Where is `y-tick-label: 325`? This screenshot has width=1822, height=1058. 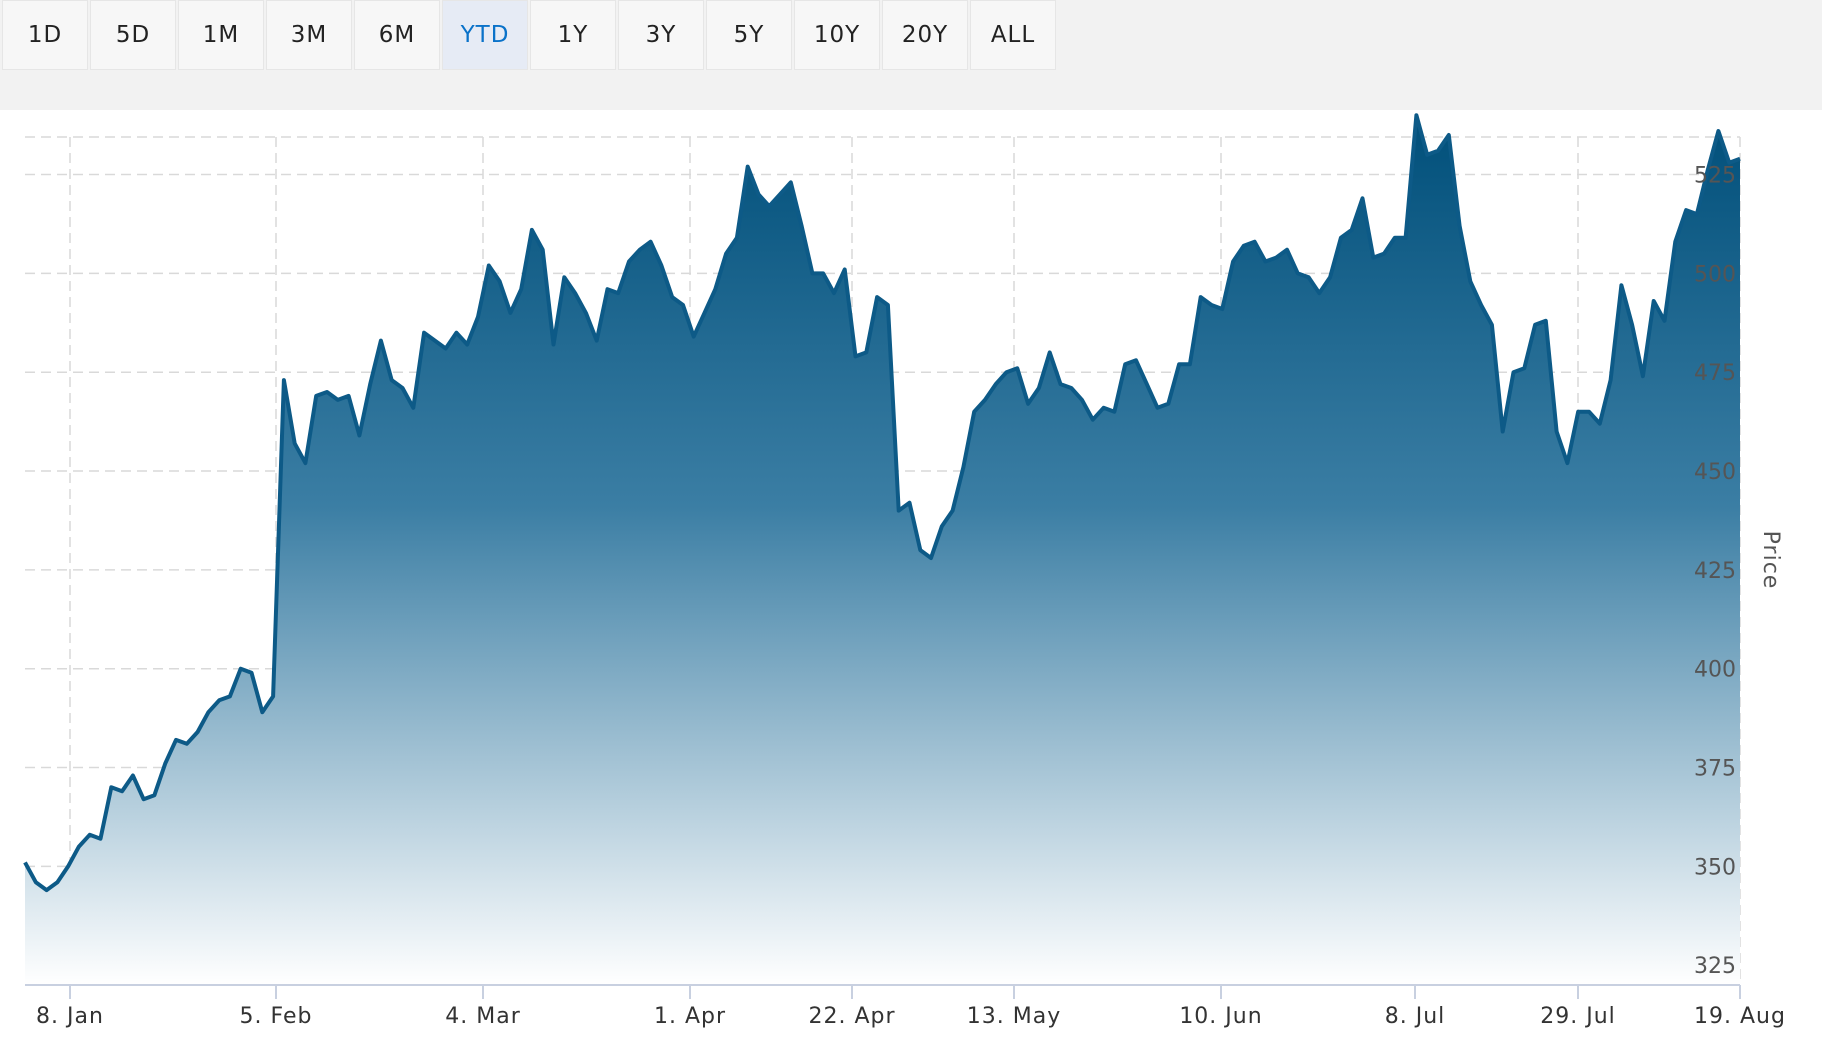 y-tick-label: 325 is located at coordinates (1715, 966).